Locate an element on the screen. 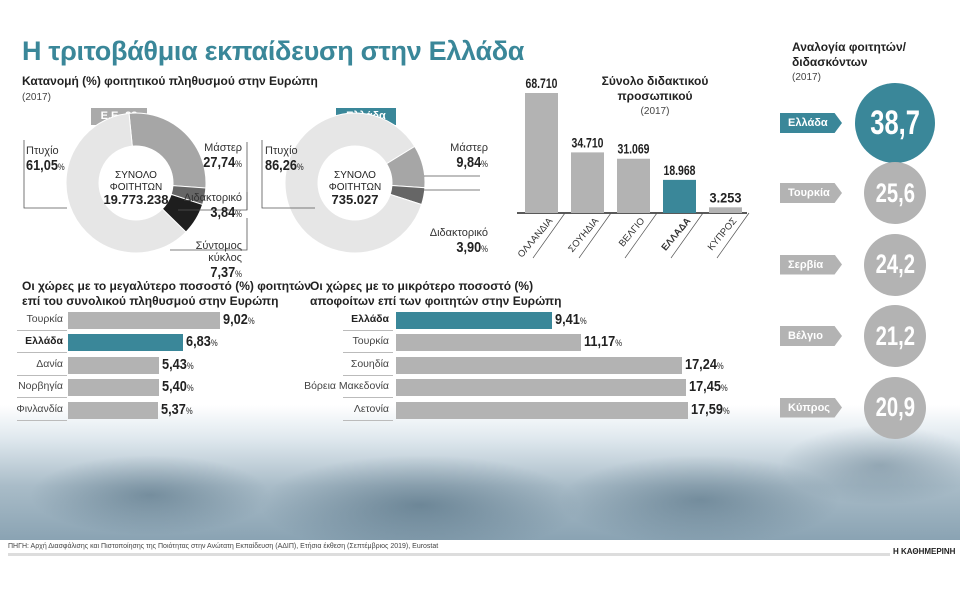 The height and width of the screenshot is (600, 960). eu-bachelor-label: Πτυχίο 61,05% is located at coordinates (45, 159).